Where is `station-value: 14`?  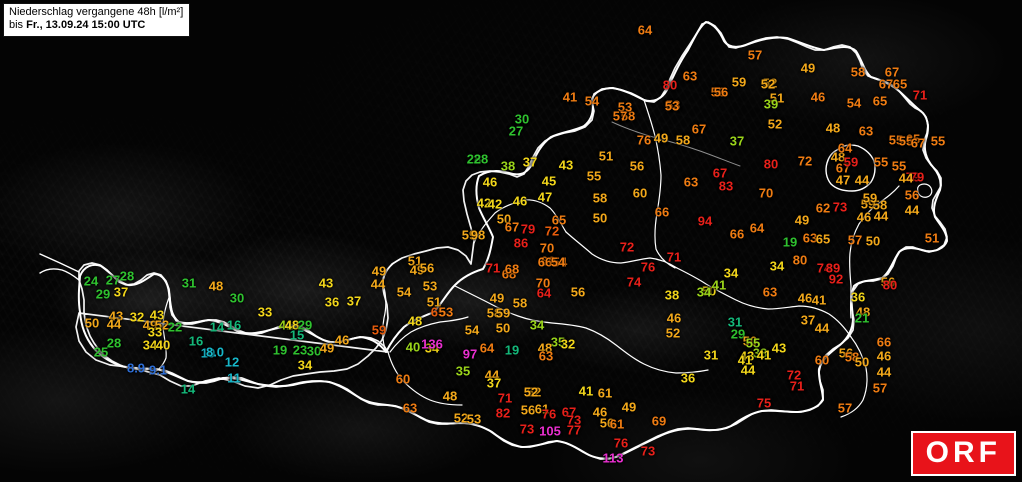 station-value: 14 is located at coordinates (188, 389).